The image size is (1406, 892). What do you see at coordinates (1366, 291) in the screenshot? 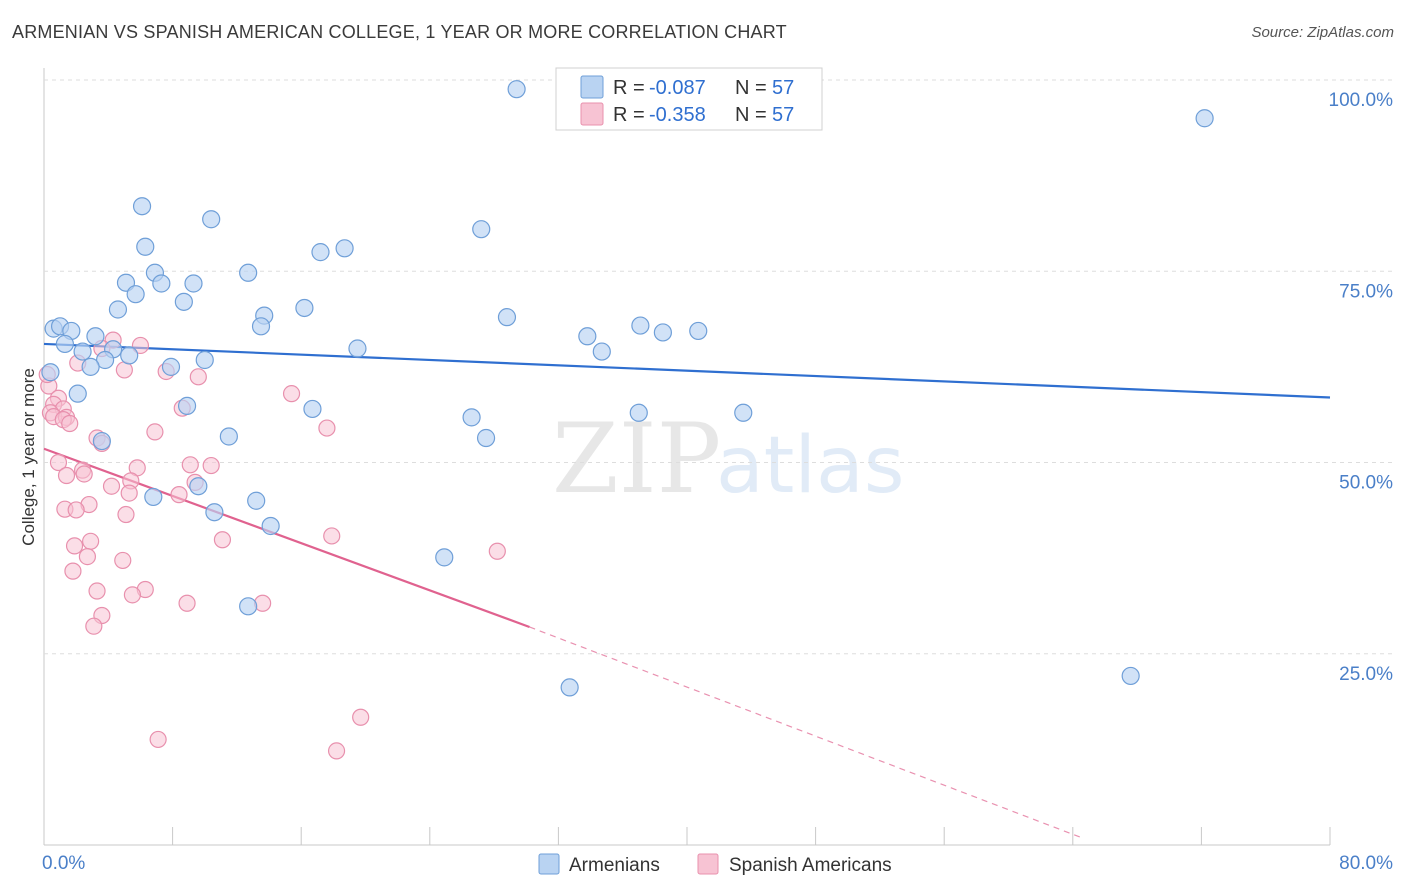
I see `y-tick-label: 75.0%` at bounding box center [1366, 291].